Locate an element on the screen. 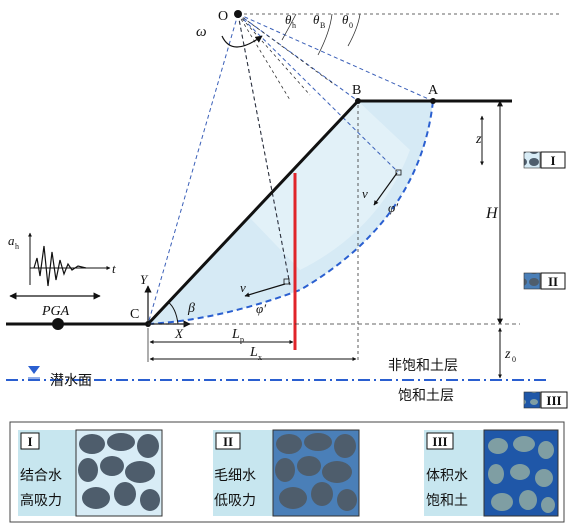  label-H: H is located at coordinates (492, 213).